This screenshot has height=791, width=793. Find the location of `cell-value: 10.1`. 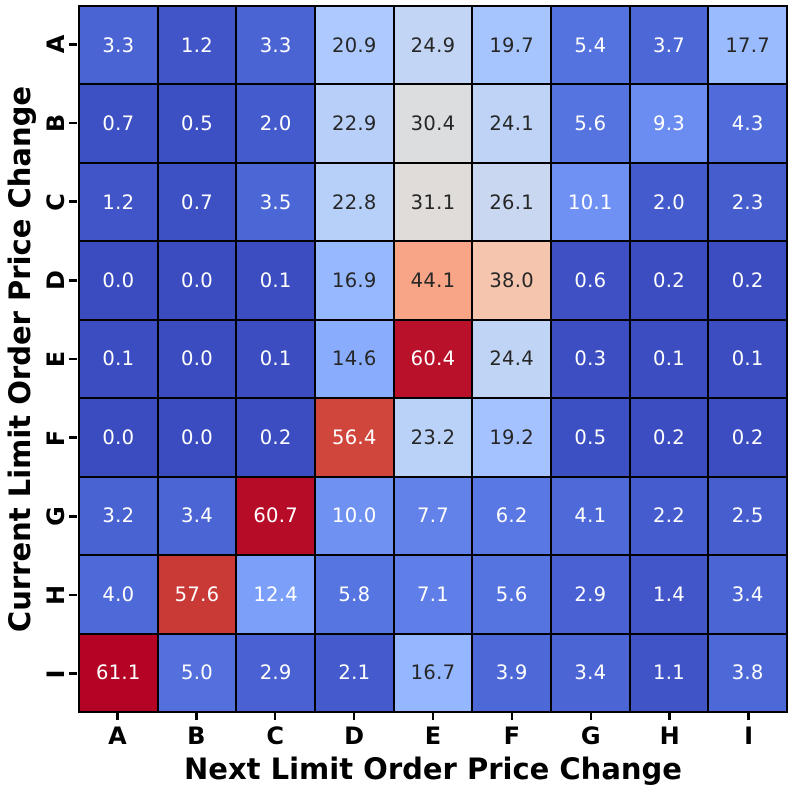

cell-value: 10.1 is located at coordinates (590, 202).